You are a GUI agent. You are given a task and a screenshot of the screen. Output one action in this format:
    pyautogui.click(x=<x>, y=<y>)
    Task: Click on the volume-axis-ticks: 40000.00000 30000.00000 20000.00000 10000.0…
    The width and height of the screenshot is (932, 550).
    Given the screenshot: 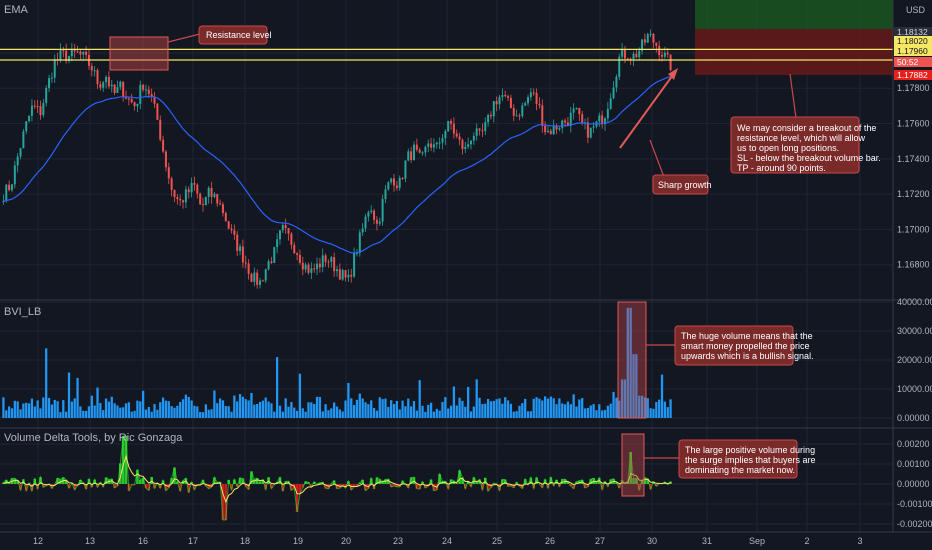 What is the action you would take?
    pyautogui.click(x=914, y=360)
    